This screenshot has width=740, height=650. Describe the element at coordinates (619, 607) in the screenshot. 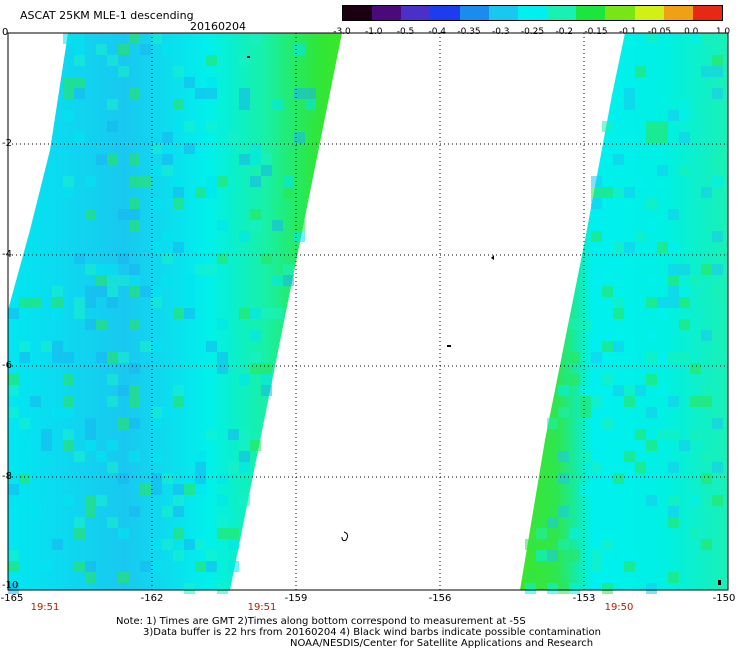

I see `time-label: 19:50` at that location.